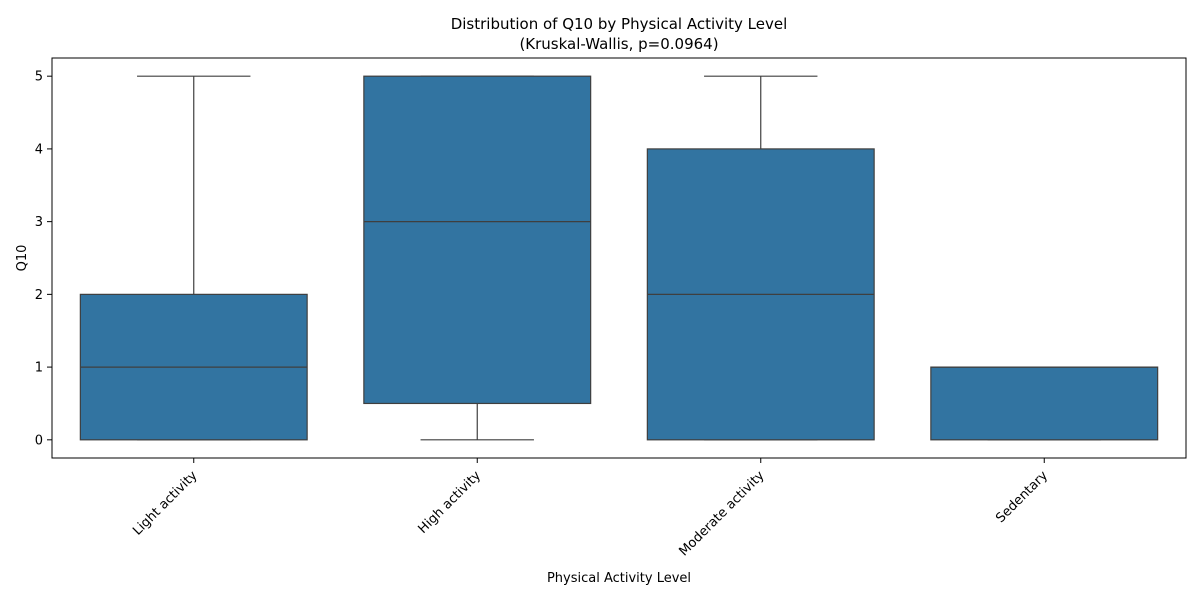  I want to click on chart-subtitle: (Kruskal-Wallis, p=0.0964), so click(618, 44).